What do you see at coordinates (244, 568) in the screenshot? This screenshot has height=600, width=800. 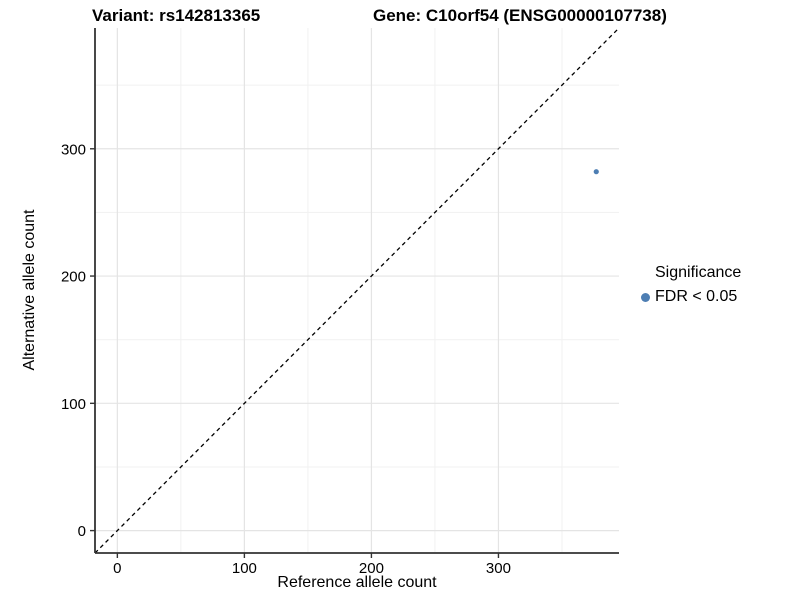 I see `x-tick-label: 100` at bounding box center [244, 568].